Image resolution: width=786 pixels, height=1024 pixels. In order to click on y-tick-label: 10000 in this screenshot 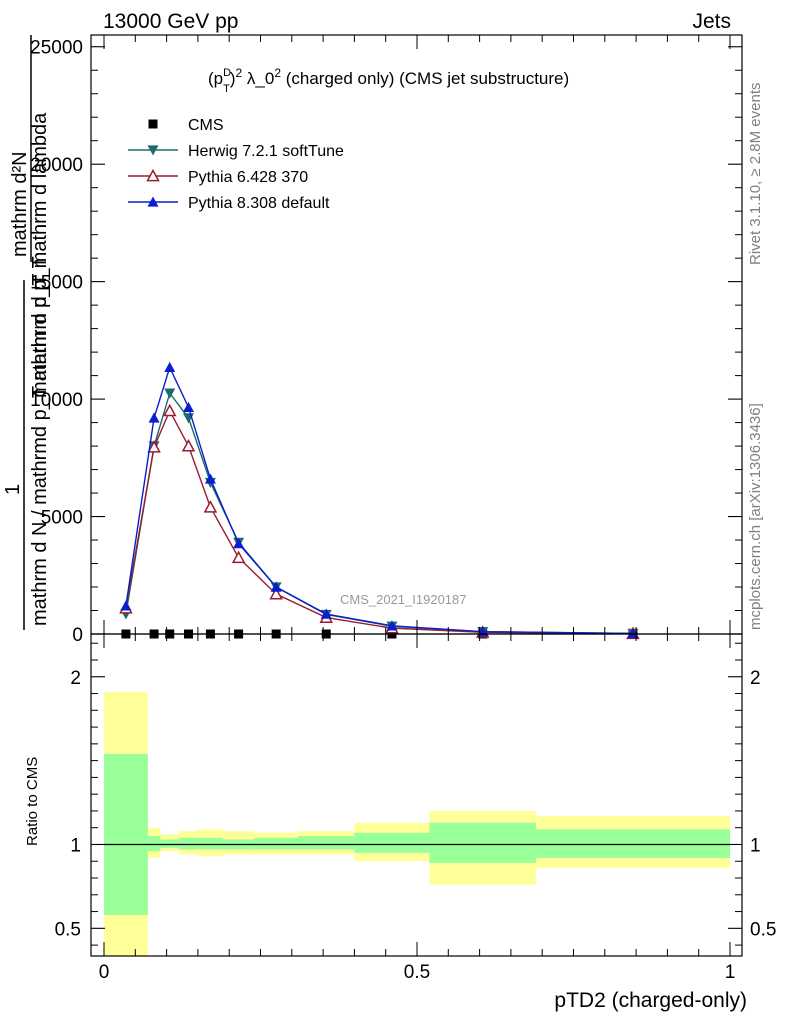, I will do `click(56, 400)`.